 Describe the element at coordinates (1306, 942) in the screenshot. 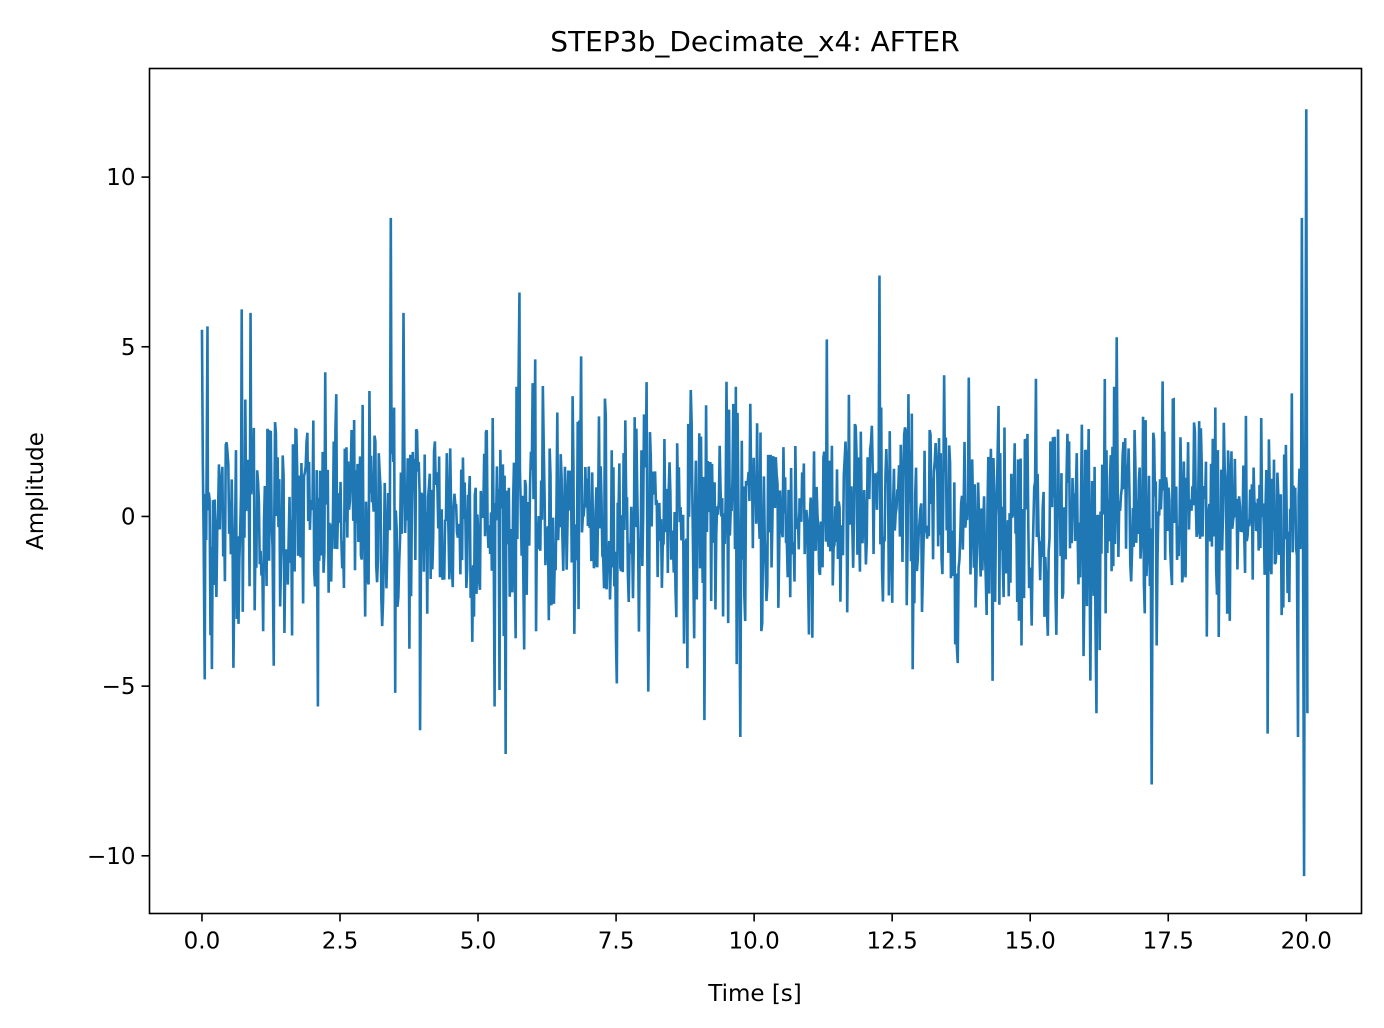

I see `x-tick-label: 20.0` at that location.